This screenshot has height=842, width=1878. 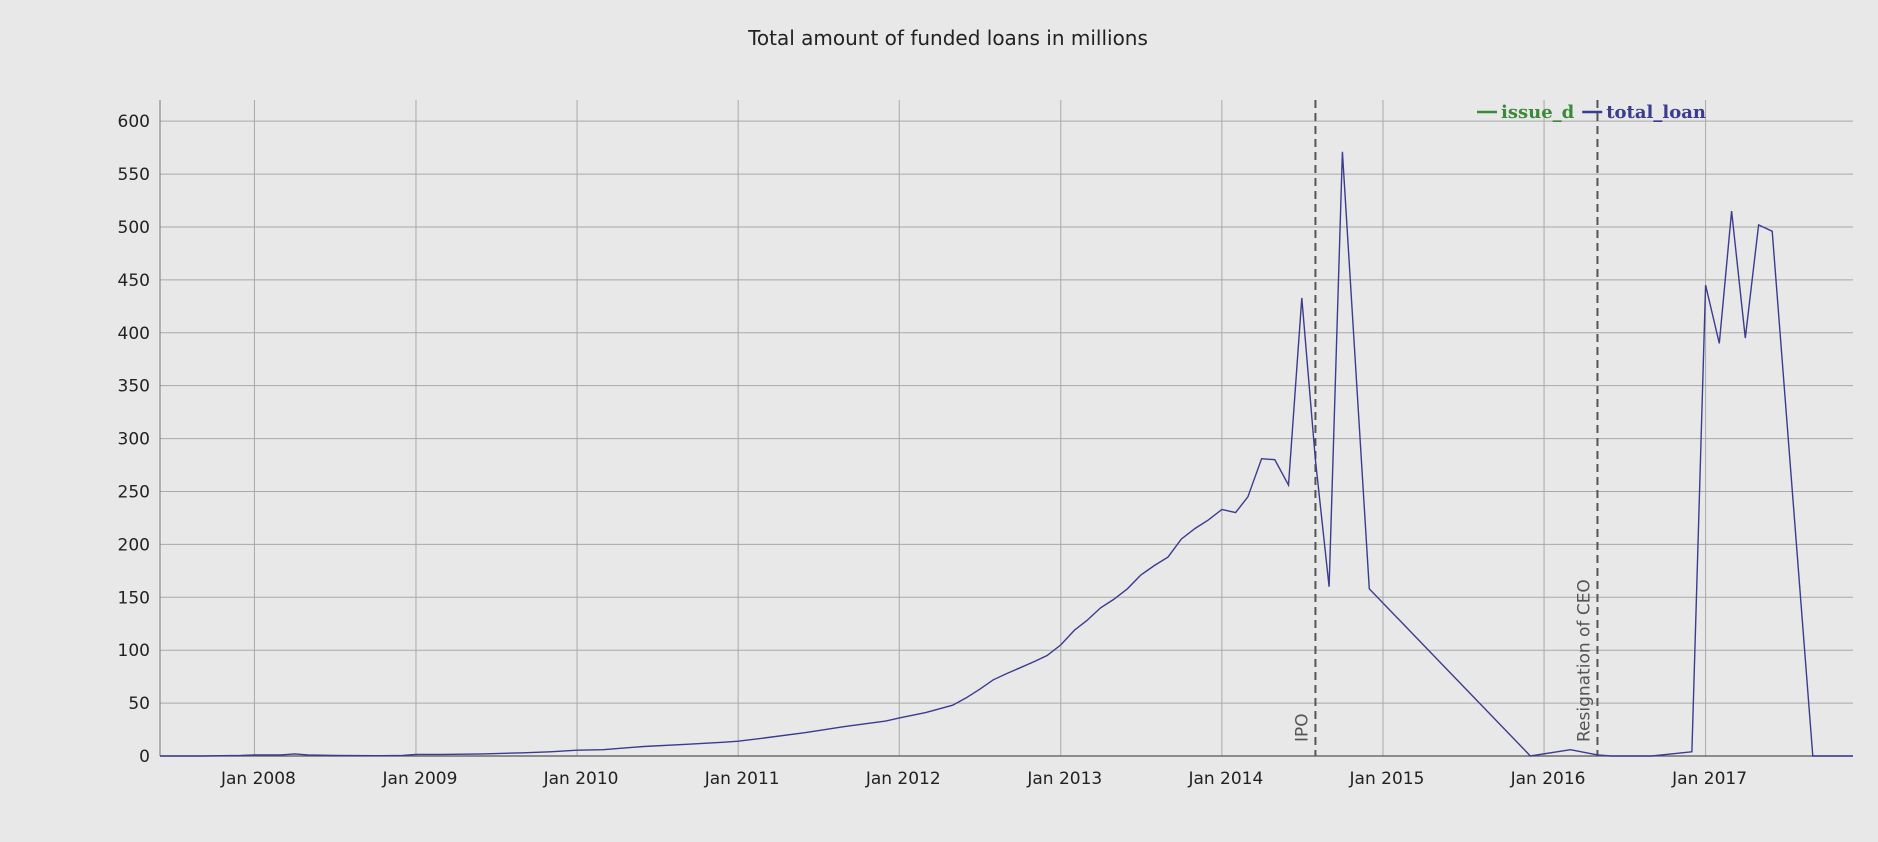 What do you see at coordinates (258, 779) in the screenshot?
I see `x-tick-label: Jan 2008` at bounding box center [258, 779].